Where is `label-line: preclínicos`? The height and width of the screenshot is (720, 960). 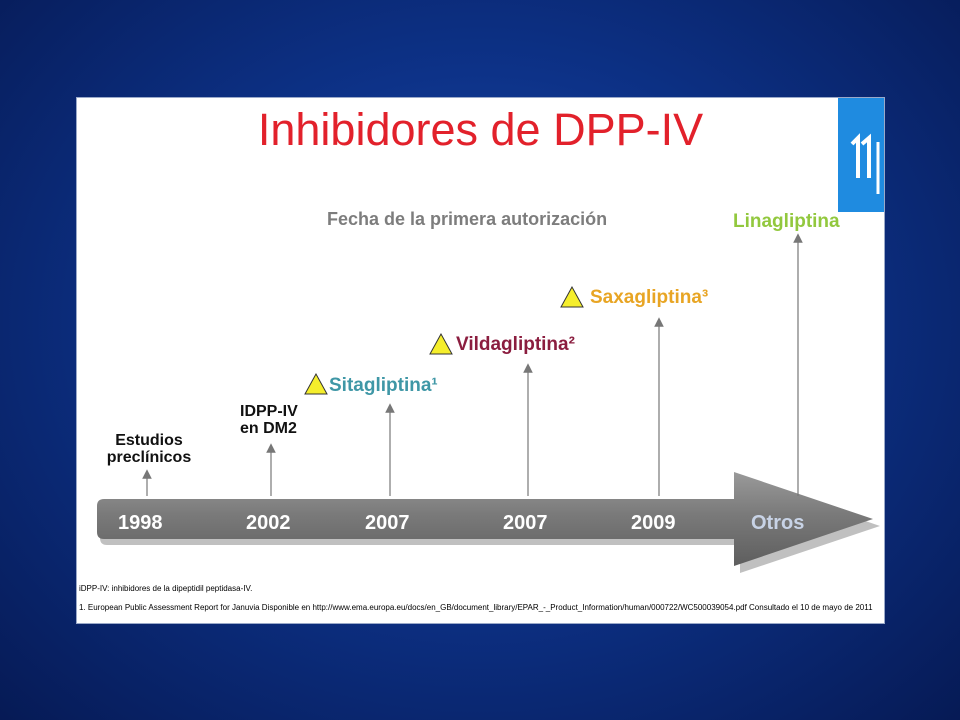 label-line: preclínicos is located at coordinates (149, 457).